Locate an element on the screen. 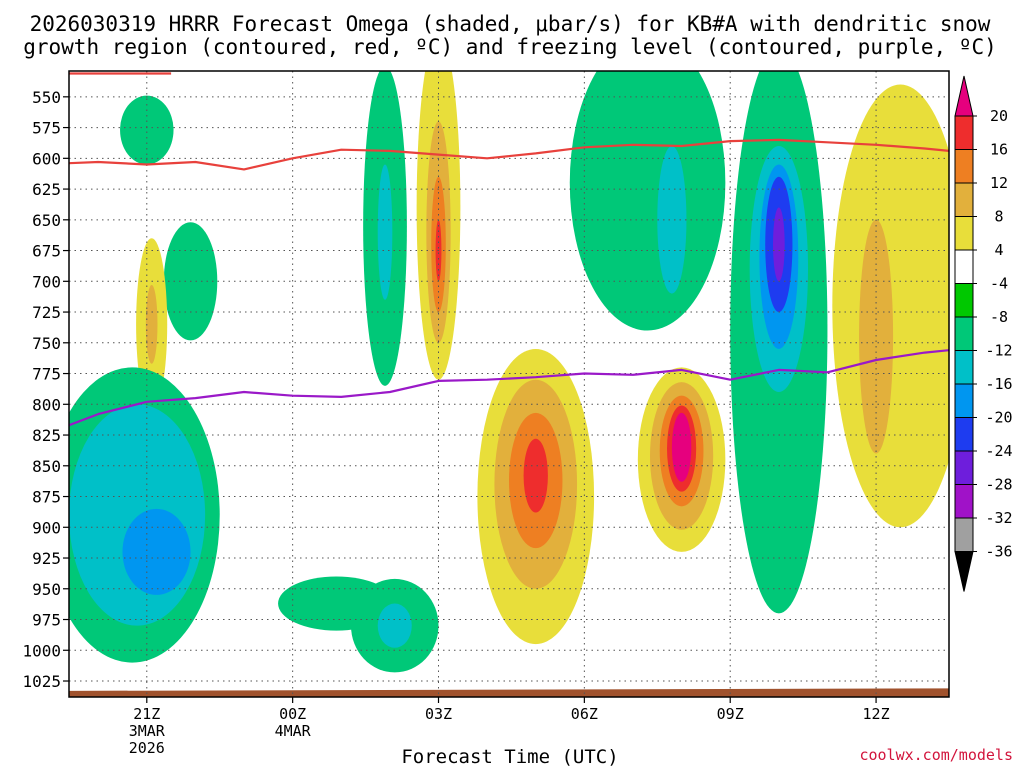 This screenshot has height=768, width=1024. x-tick-label-12-0: 12Z is located at coordinates (876, 714).